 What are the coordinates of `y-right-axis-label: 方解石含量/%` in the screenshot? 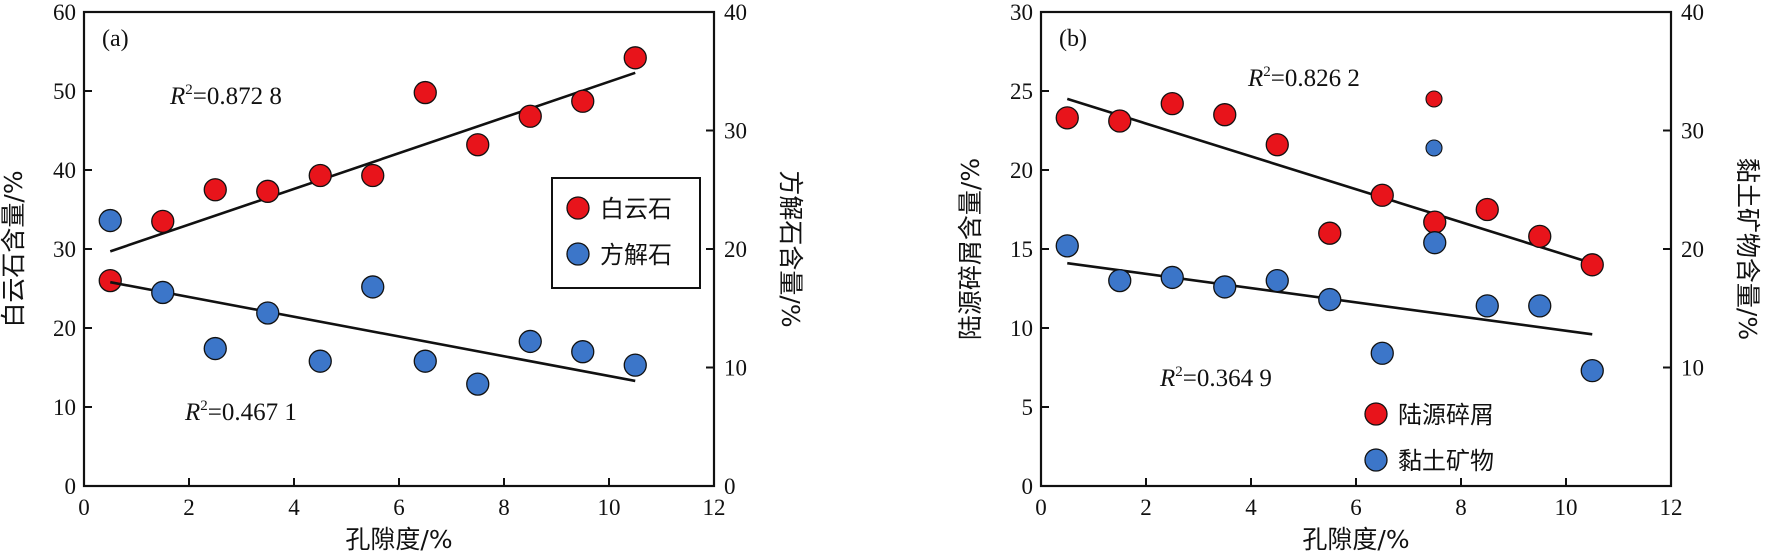 It's located at (790, 248).